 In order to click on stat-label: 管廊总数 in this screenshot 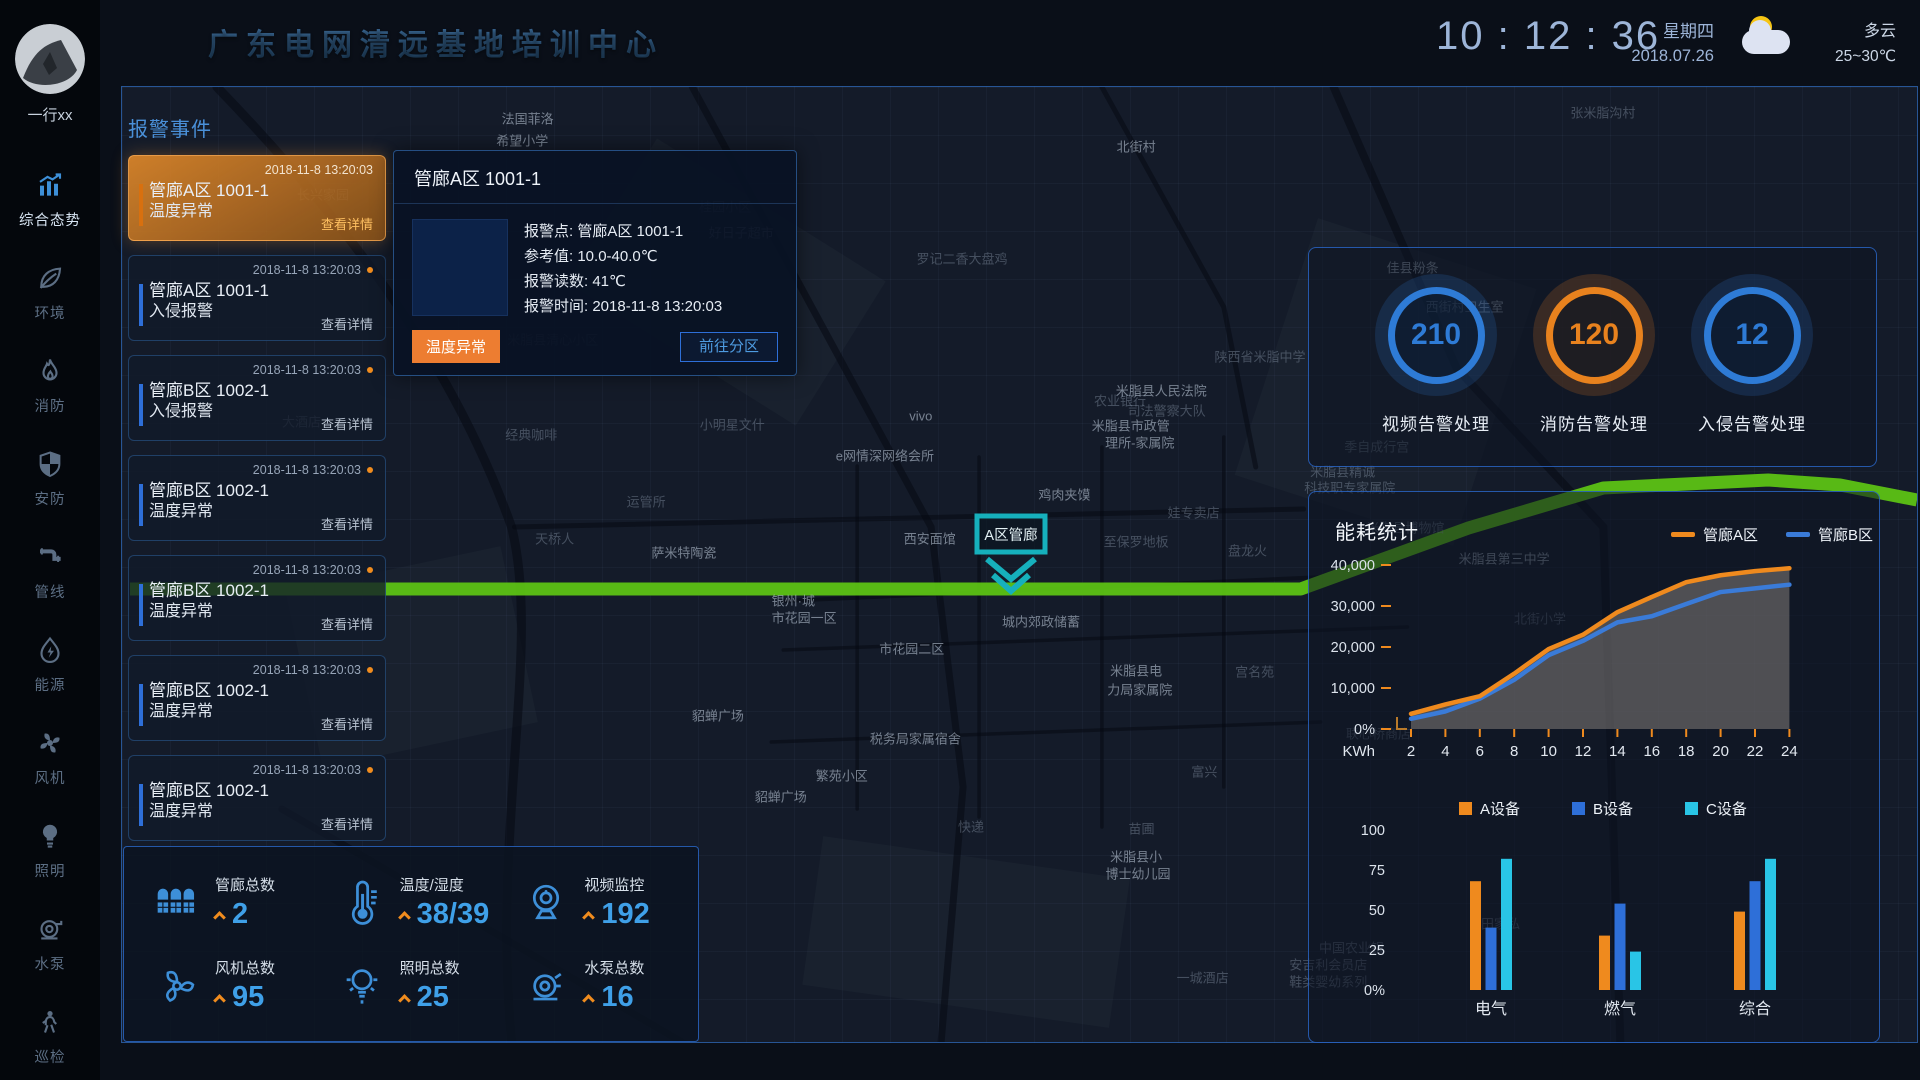, I will do `click(245, 885)`.